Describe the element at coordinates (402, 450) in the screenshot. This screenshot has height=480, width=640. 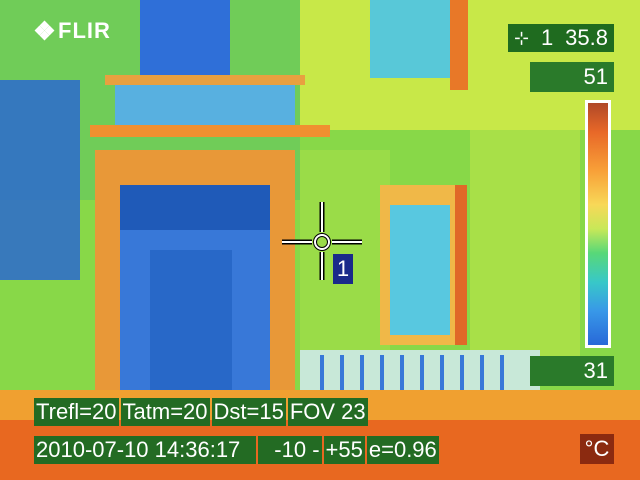
I see `emissivity: e=0.96` at that location.